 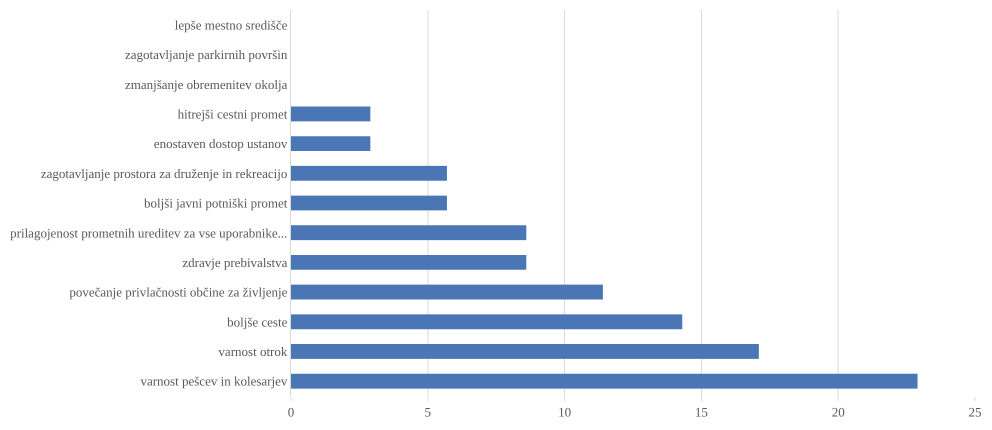 What do you see at coordinates (206, 54) in the screenshot?
I see `y-tick-label: zagotavljanje parkirnih površin` at bounding box center [206, 54].